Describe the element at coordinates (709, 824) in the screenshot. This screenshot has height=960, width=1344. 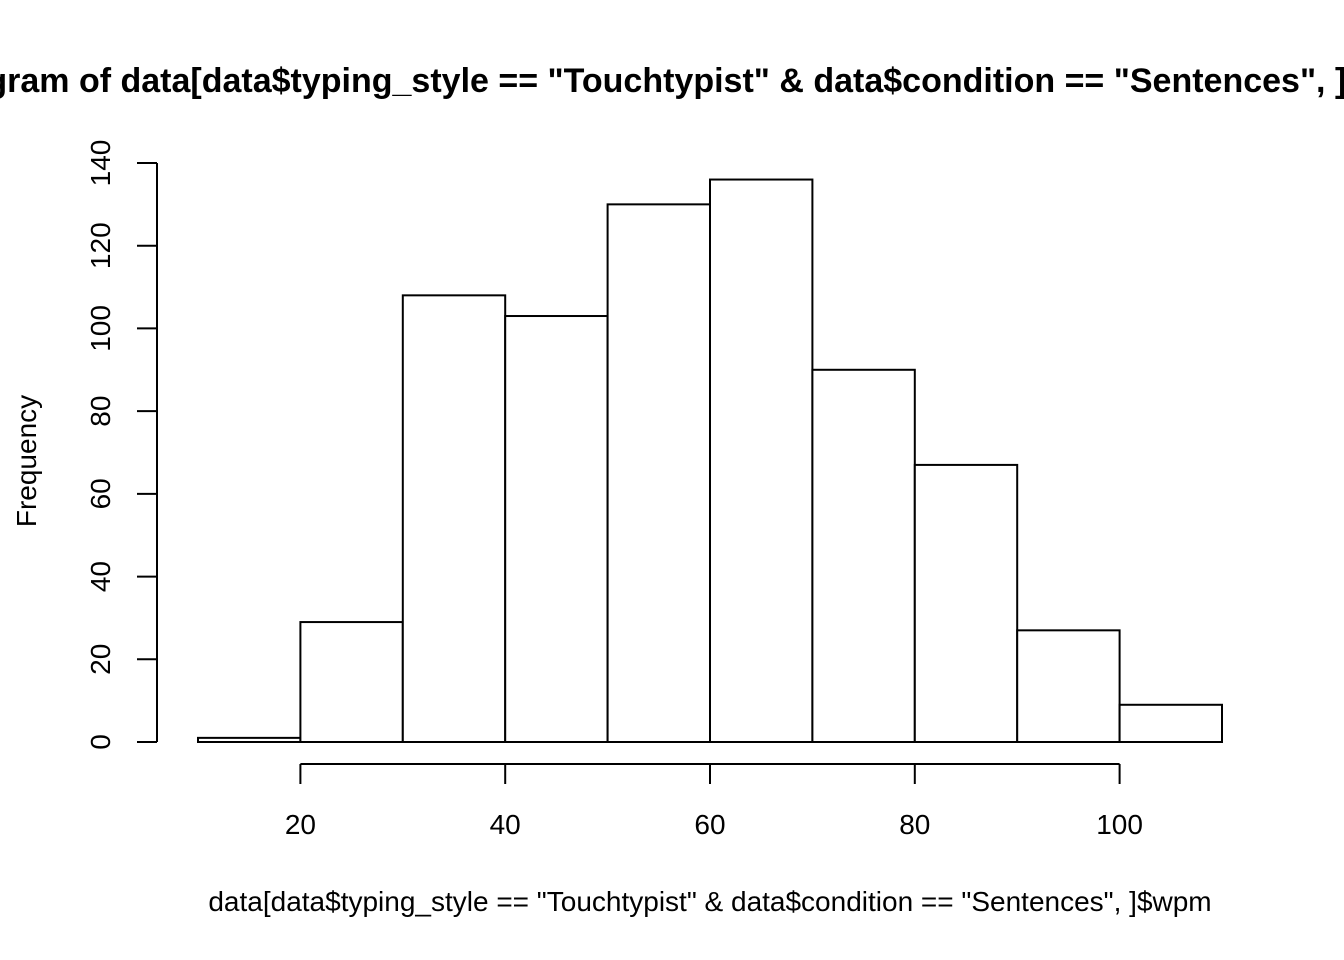
I see `x-tick-label-60: 60` at that location.